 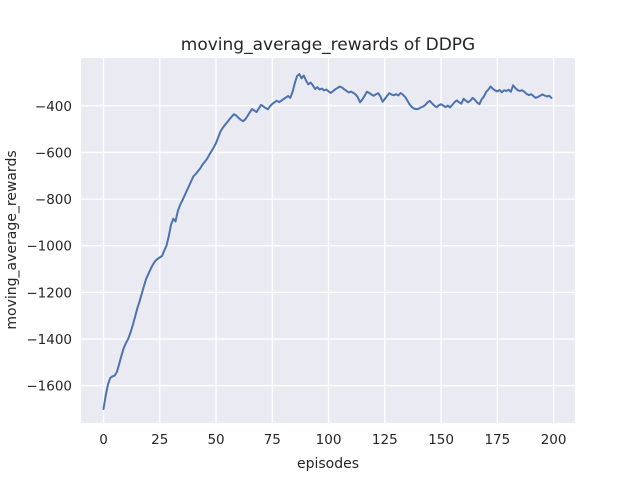 I want to click on x-tick-label: 200, so click(x=554, y=440).